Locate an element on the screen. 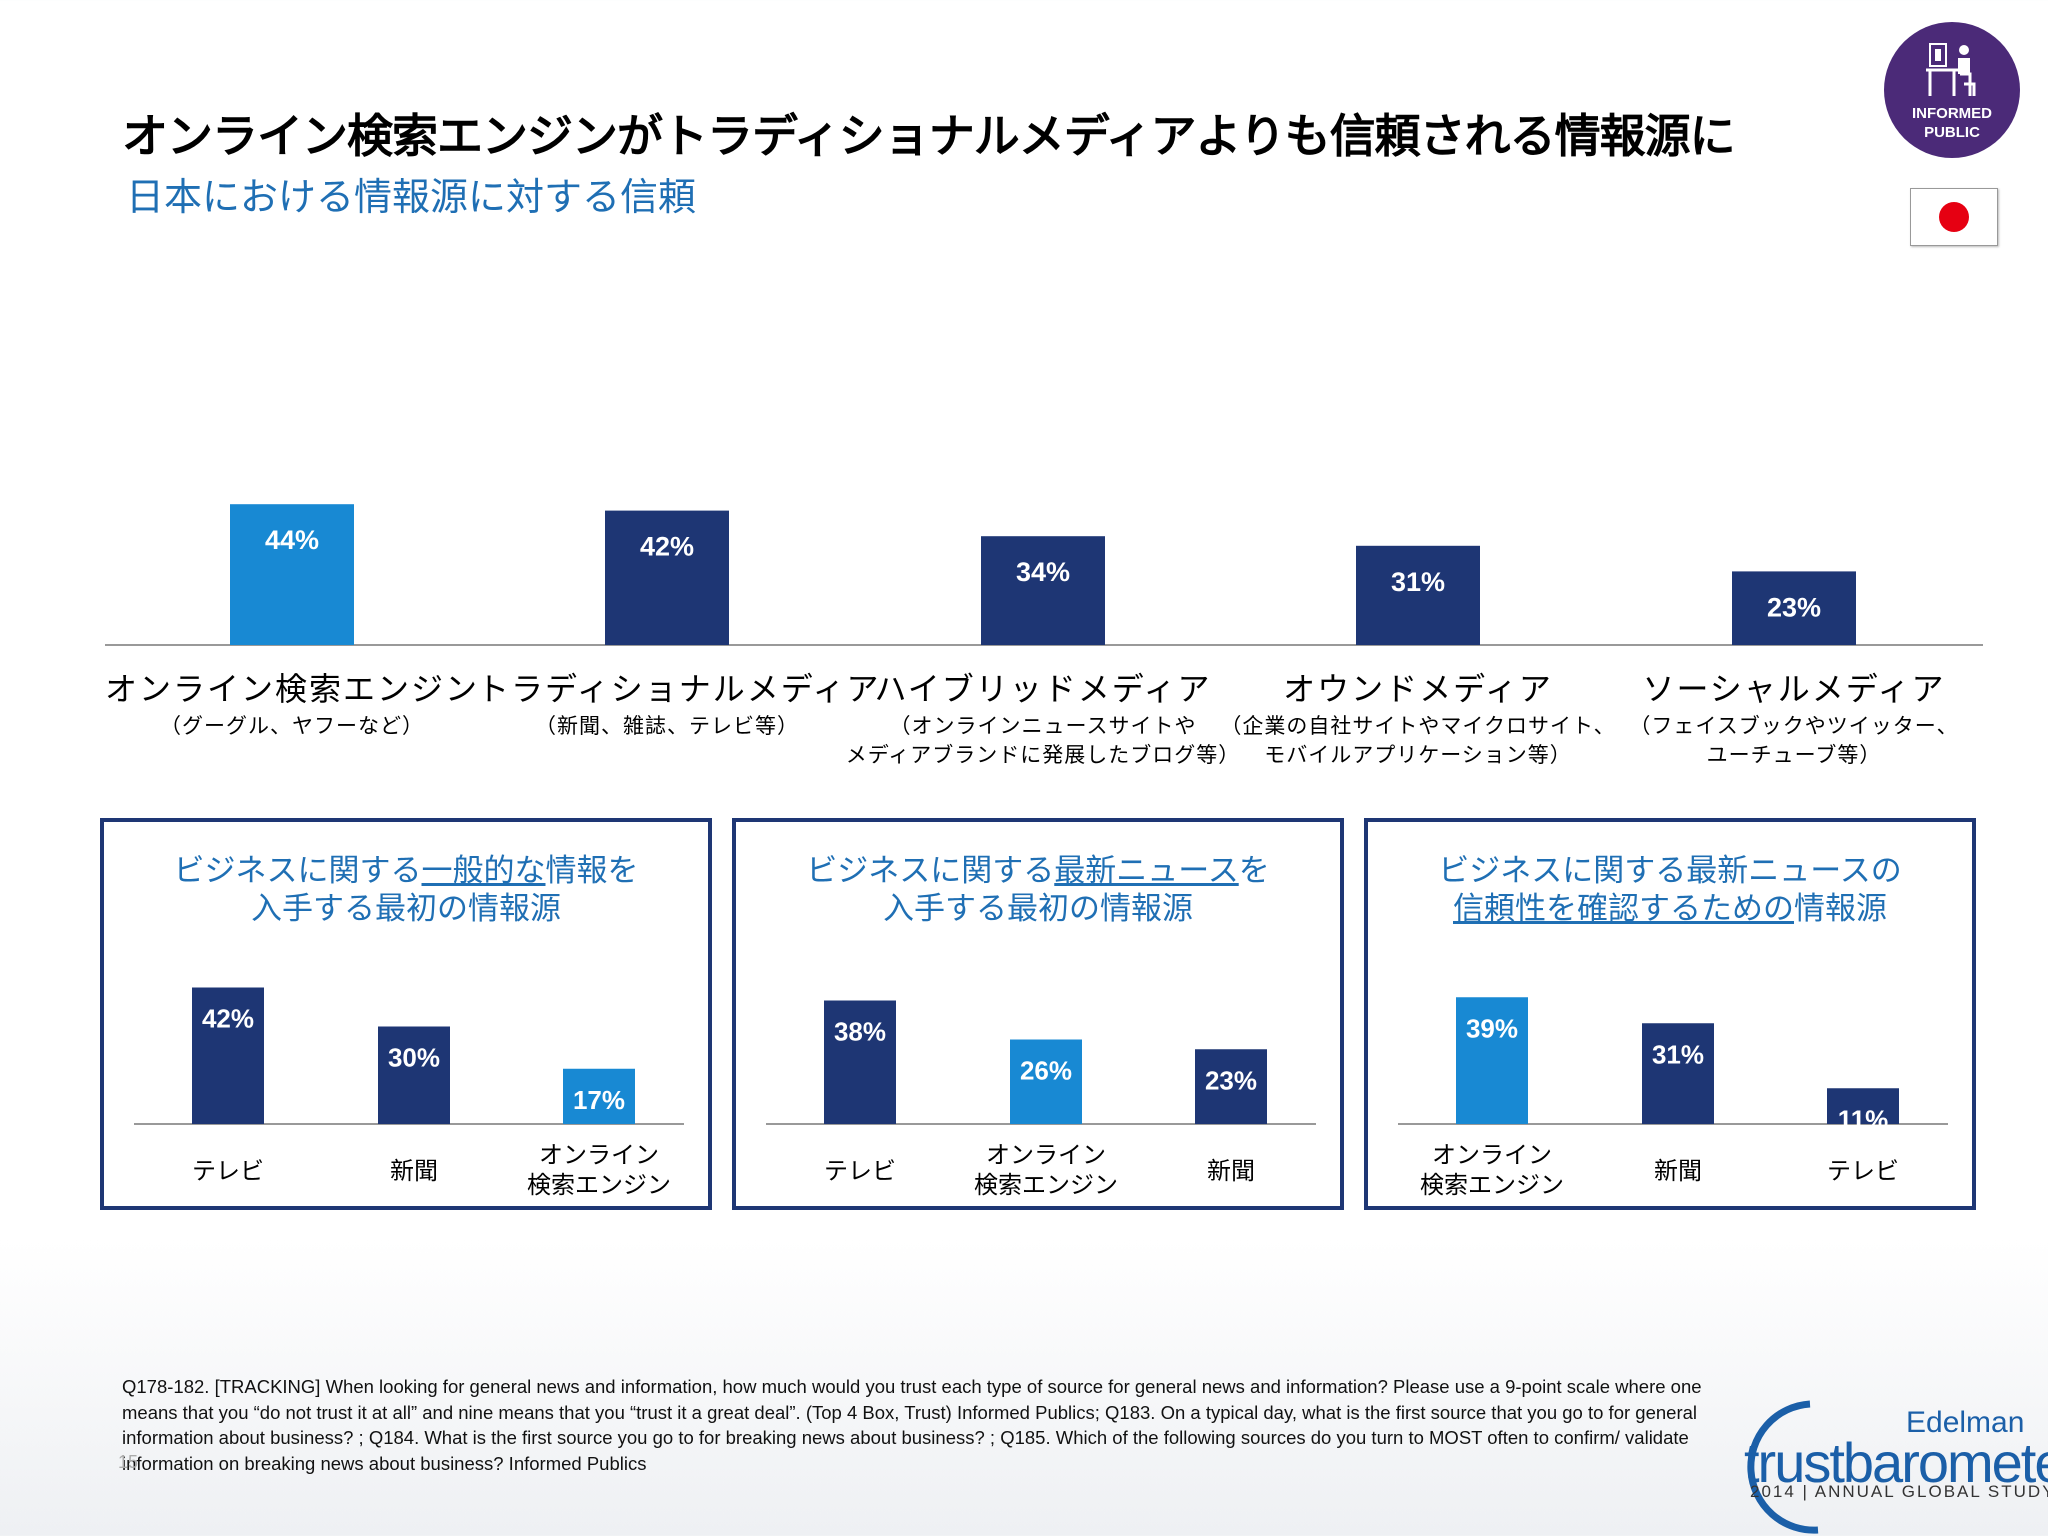 This screenshot has width=2048, height=1536. main-category-note: （グーグル、ヤフーなど） is located at coordinates (292, 726).